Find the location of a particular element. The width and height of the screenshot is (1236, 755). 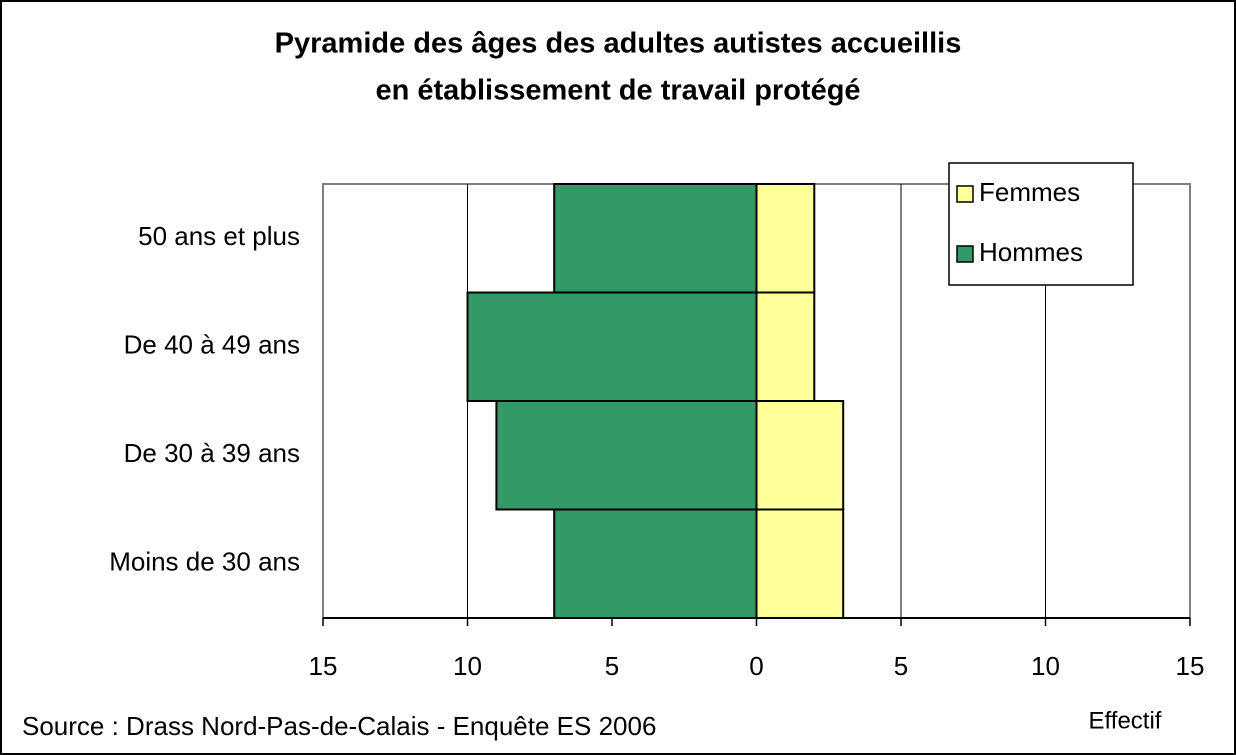

x-tick-label: 0 is located at coordinates (756, 666).